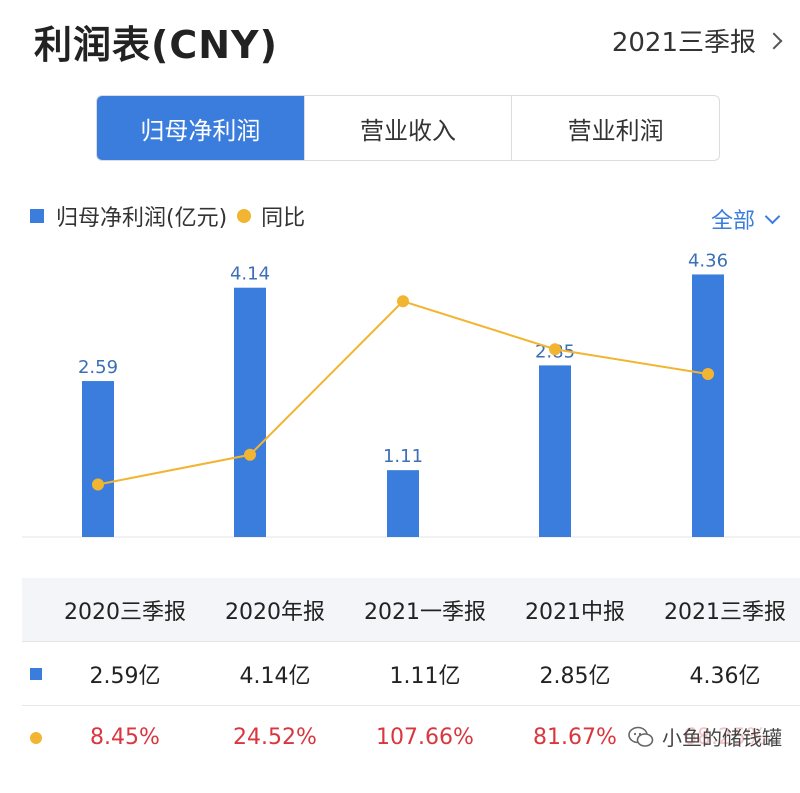 This screenshot has height=793, width=800. What do you see at coordinates (774, 40) in the screenshot?
I see `chevron-right-icon` at bounding box center [774, 40].